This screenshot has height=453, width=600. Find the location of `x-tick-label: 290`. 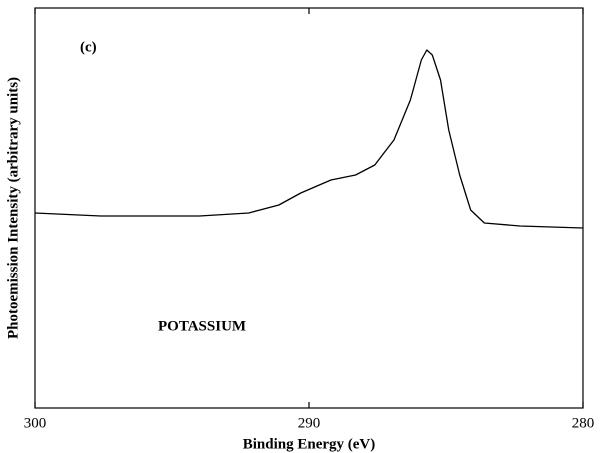

x-tick-label: 290 is located at coordinates (309, 423).